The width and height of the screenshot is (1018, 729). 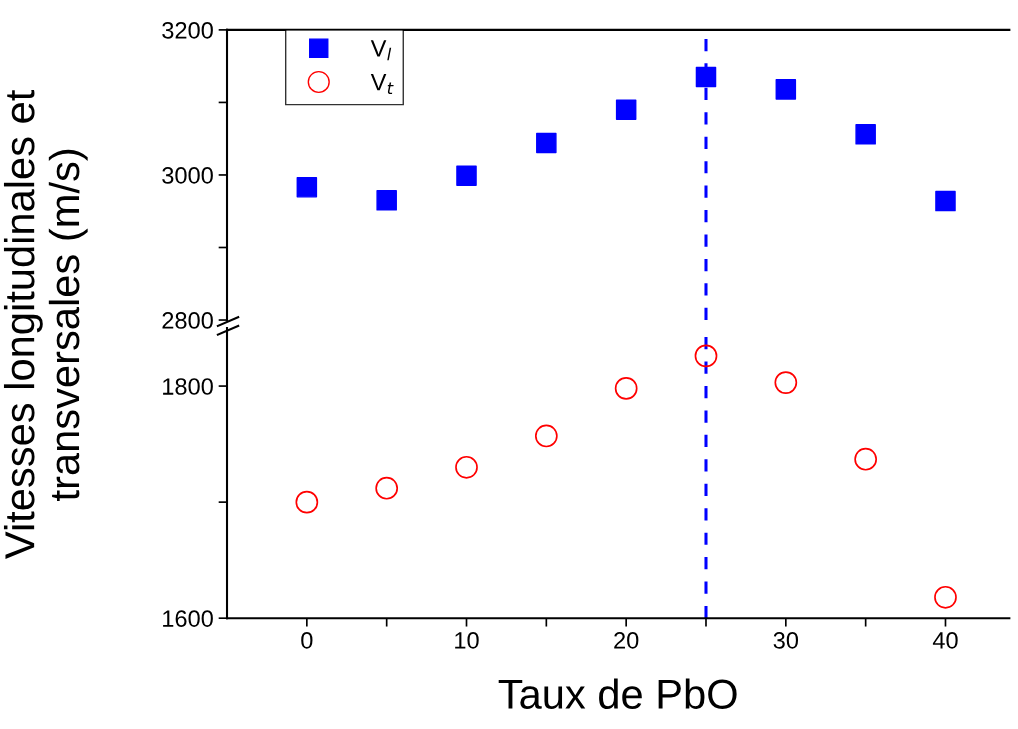 What do you see at coordinates (187, 320) in the screenshot?
I see `y-tick-label: 2800` at bounding box center [187, 320].